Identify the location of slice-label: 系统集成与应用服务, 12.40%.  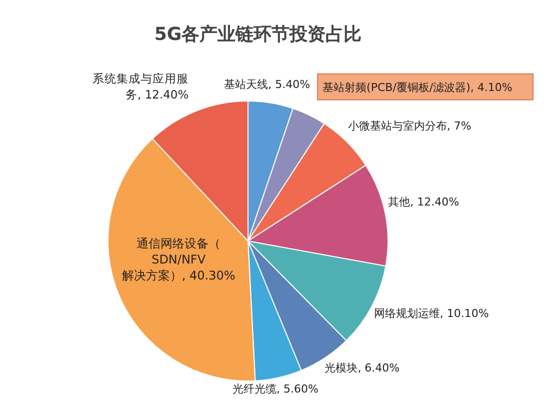
(140, 86).